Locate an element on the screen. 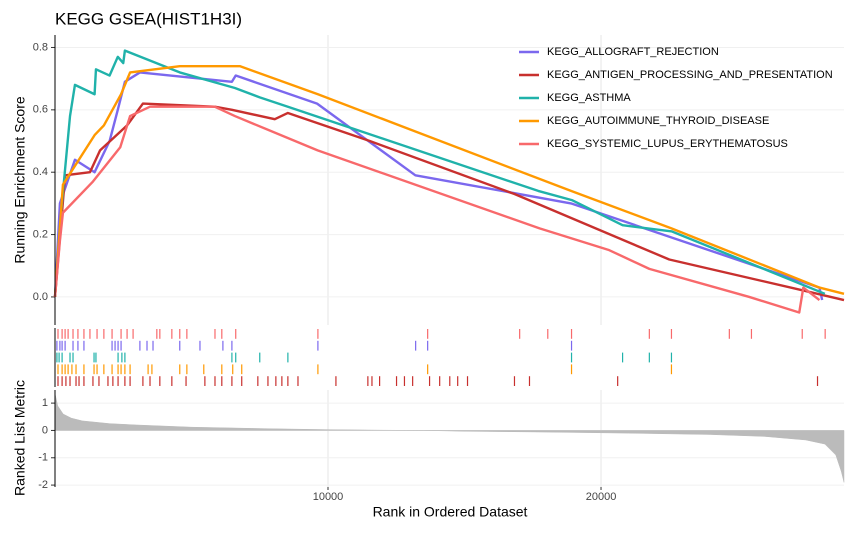 This screenshot has width=859, height=536. y-axis-title: Running Enrichment Score is located at coordinates (20, 180).